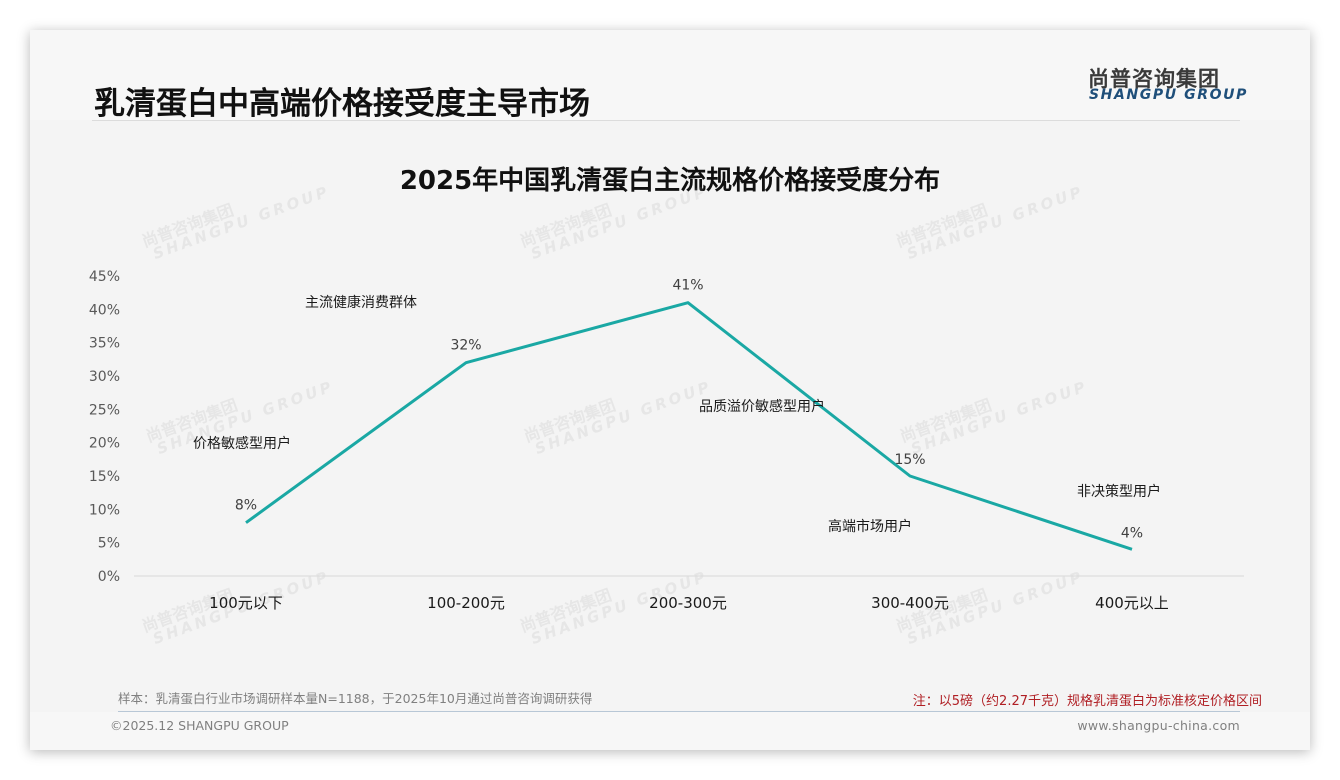  Describe the element at coordinates (246, 506) in the screenshot. I see `data-label: 8%` at that location.